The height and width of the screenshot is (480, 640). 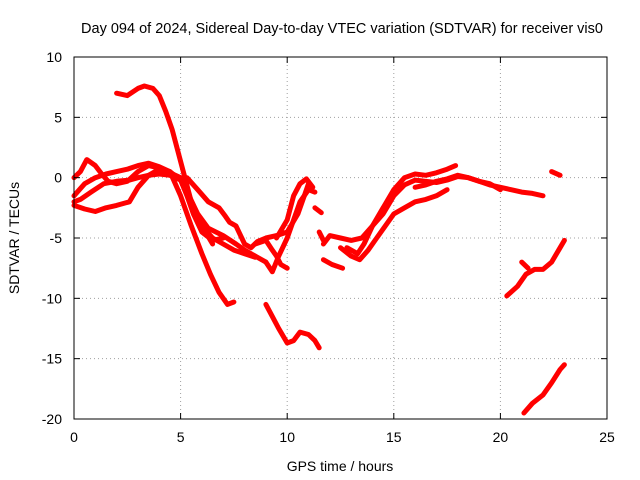 What do you see at coordinates (394, 225) in the screenshot?
I see `series-s14` at bounding box center [394, 225].